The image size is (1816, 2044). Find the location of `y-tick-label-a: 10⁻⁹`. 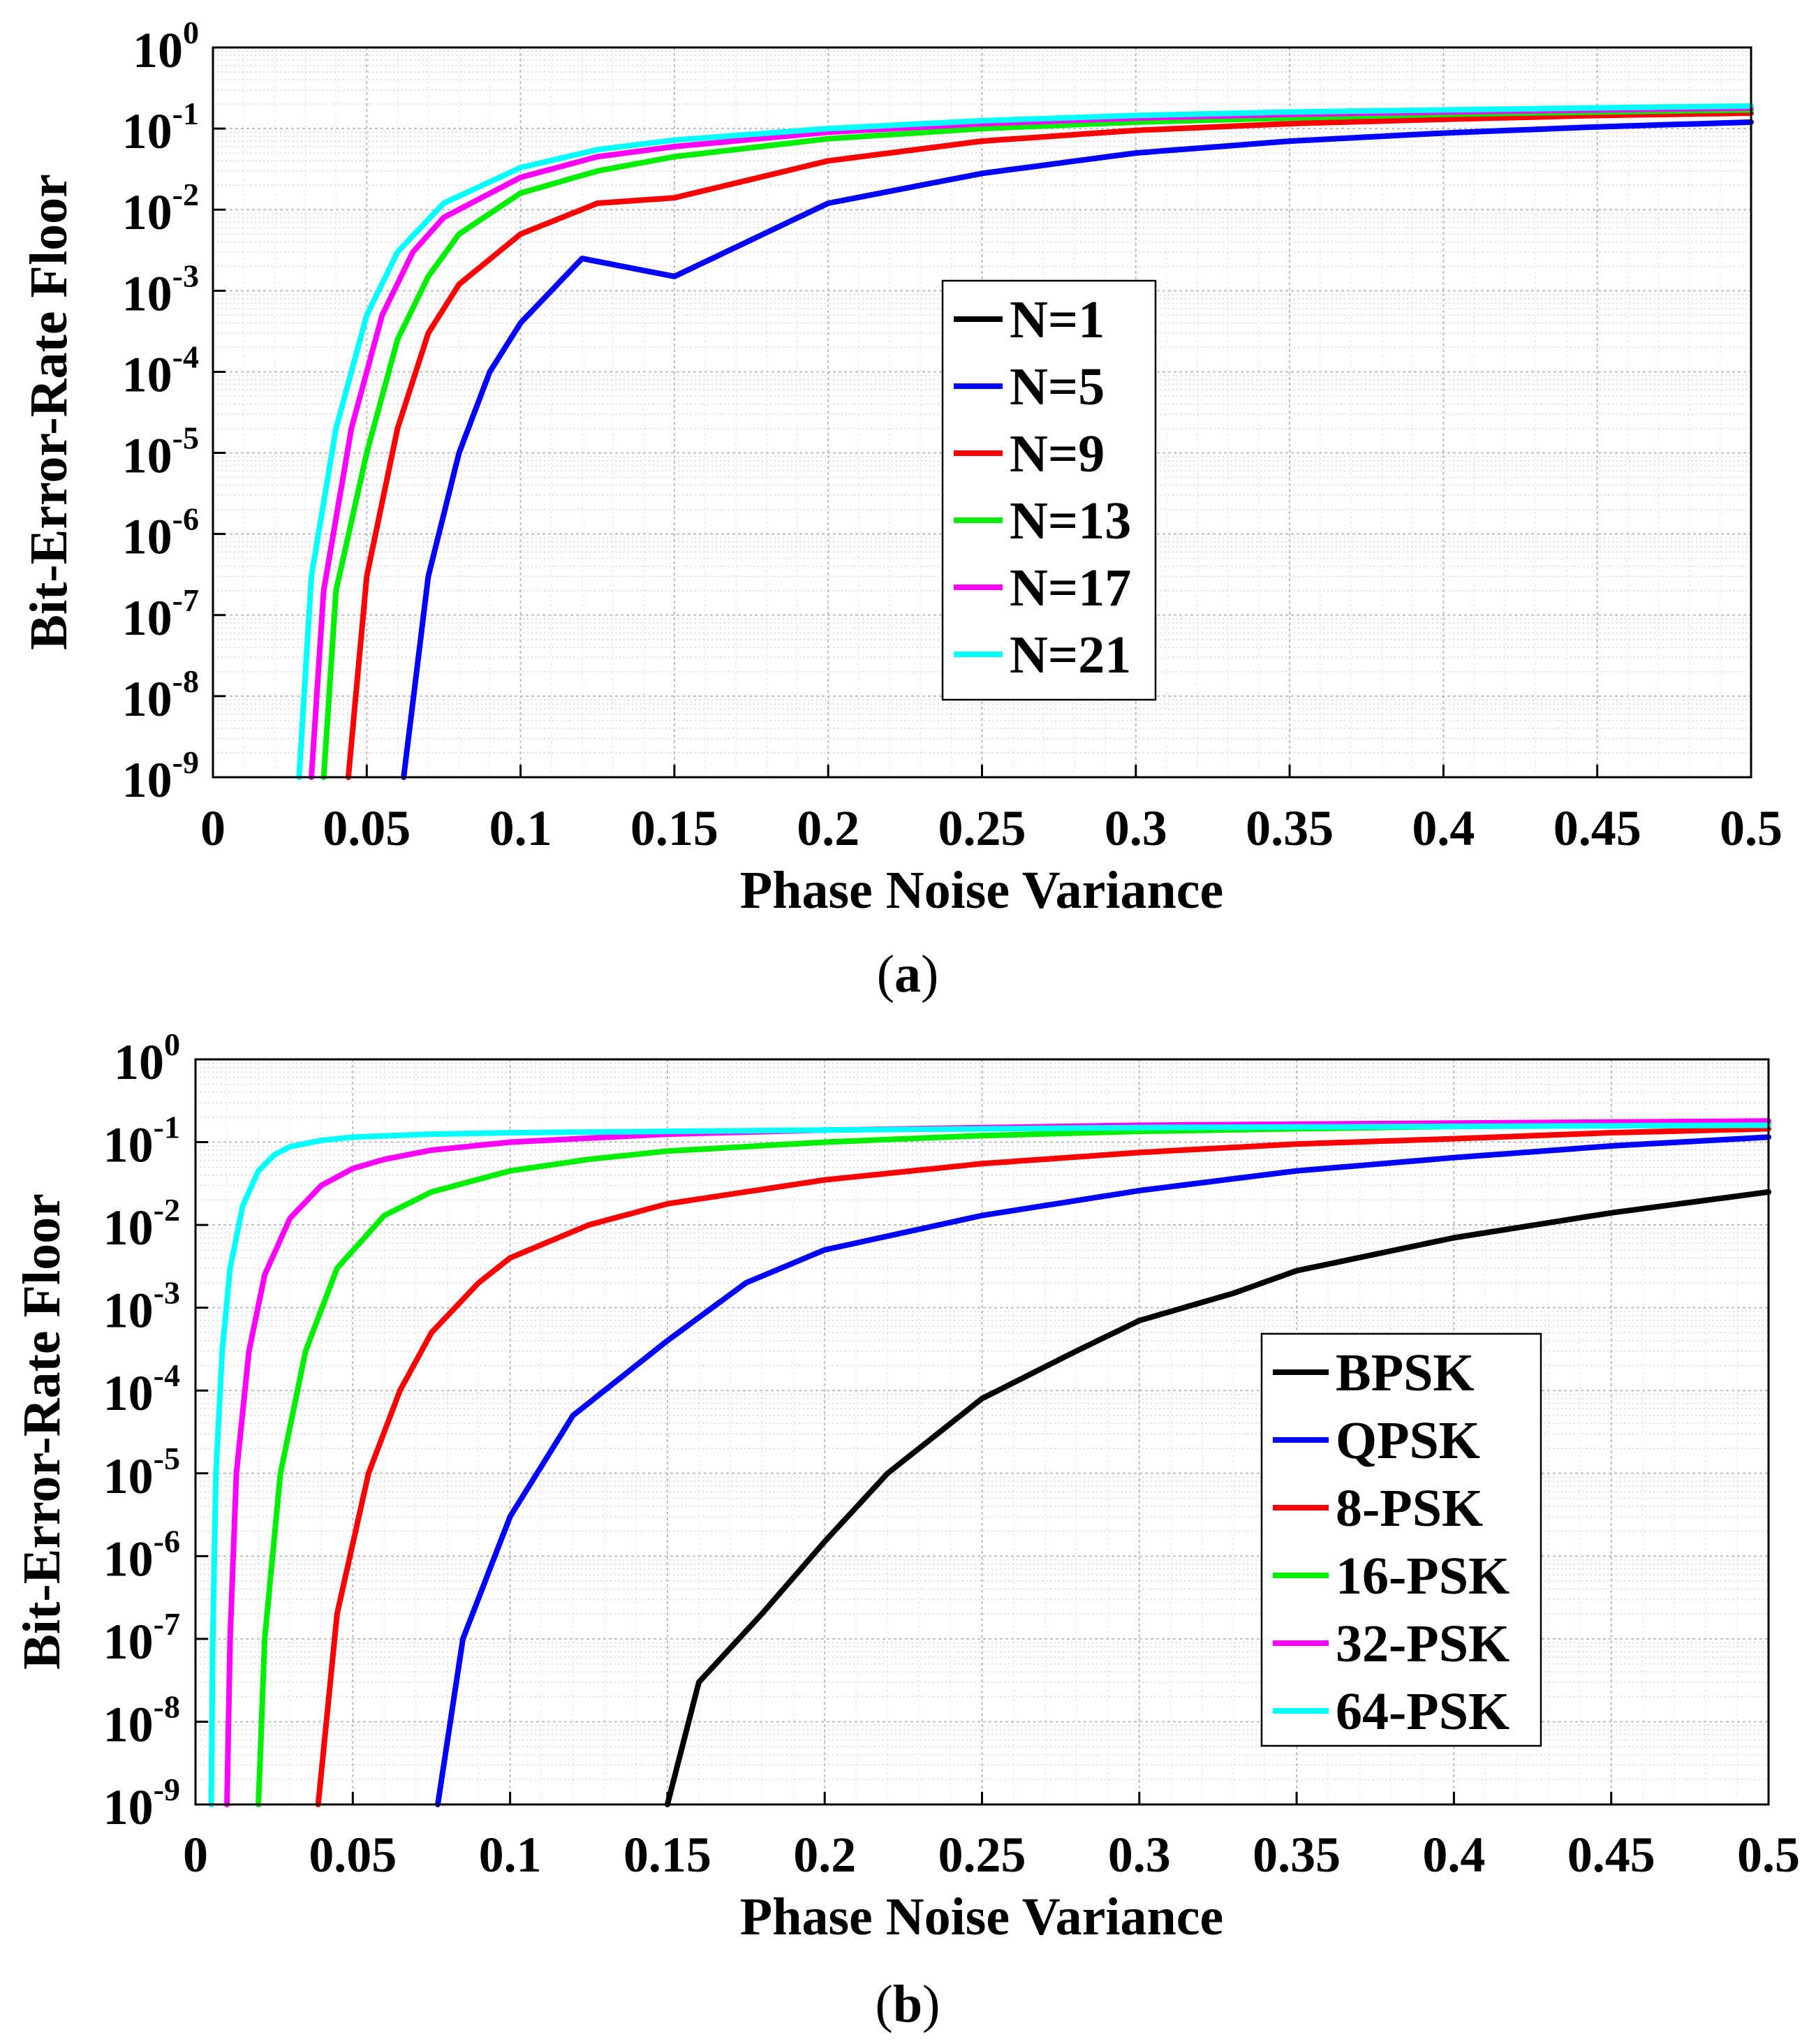

y-tick-label-a: 10⁻⁹ is located at coordinates (160, 776).